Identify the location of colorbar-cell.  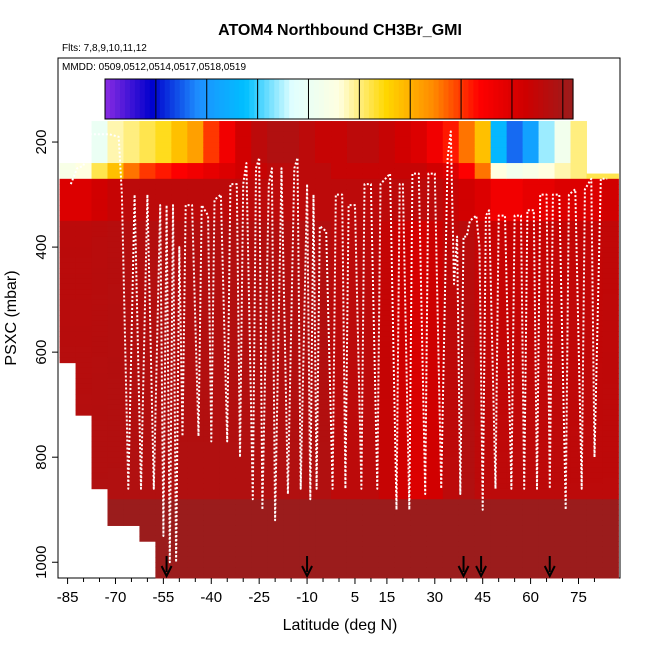
(162, 99).